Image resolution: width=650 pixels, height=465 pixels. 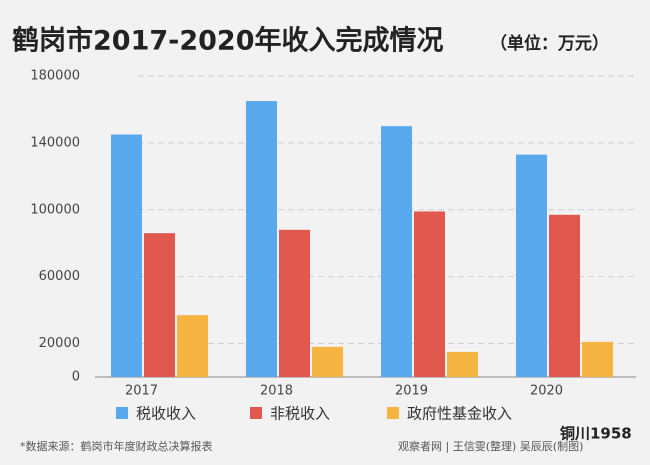 What do you see at coordinates (116, 446) in the screenshot?
I see `source: *数据来源：鹤岗市年度财政总决算报表` at bounding box center [116, 446].